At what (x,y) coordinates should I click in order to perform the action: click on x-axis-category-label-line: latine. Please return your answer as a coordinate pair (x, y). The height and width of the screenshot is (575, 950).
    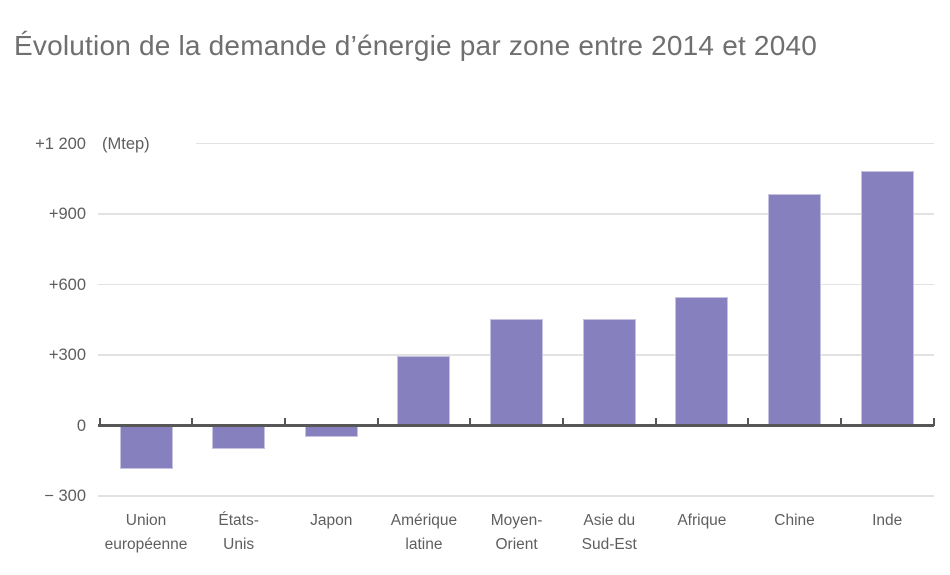
    Looking at the image, I should click on (424, 544).